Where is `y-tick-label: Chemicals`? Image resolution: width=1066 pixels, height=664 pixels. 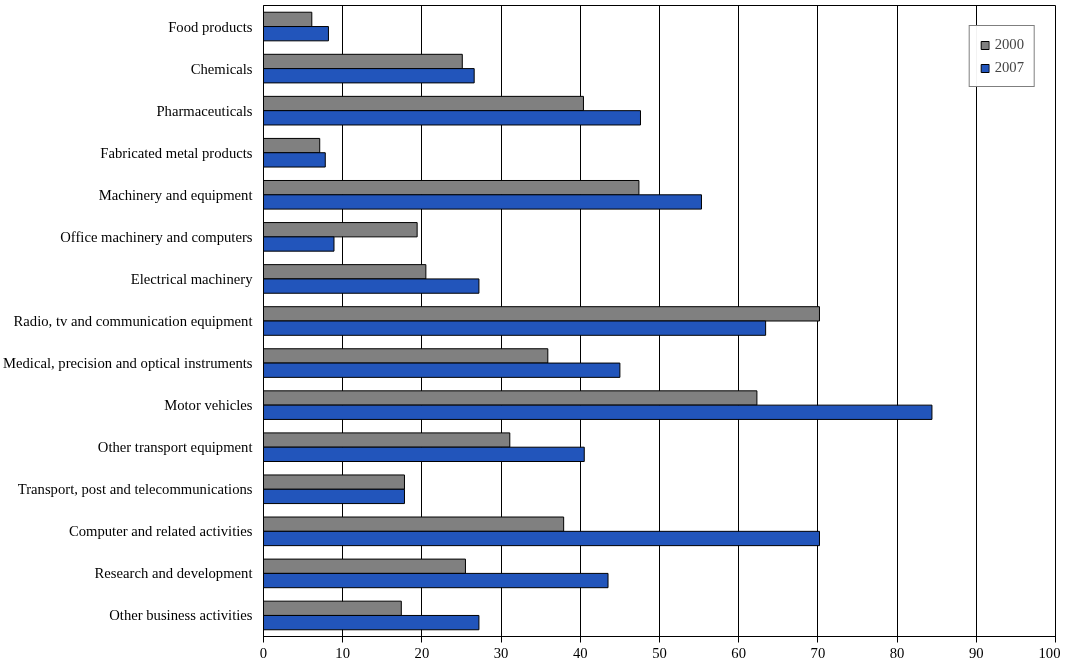 y-tick-label: Chemicals is located at coordinates (221, 68).